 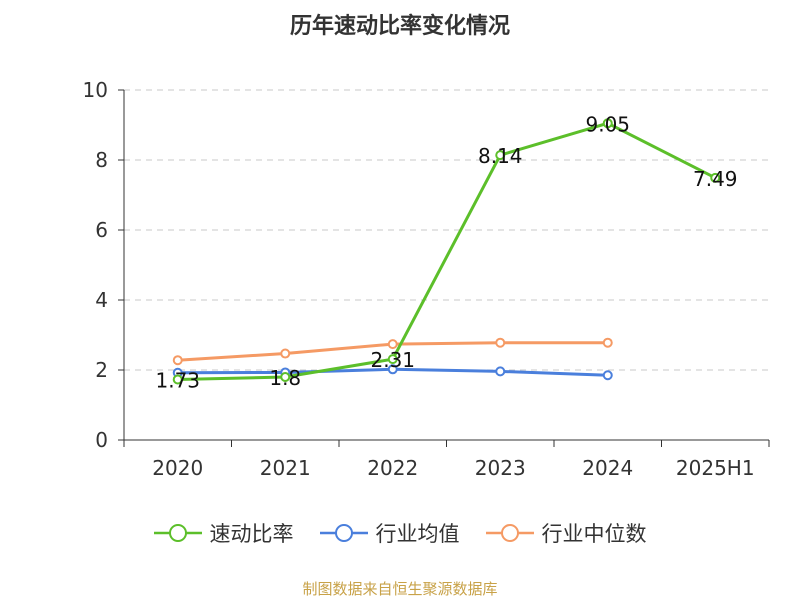 I want to click on y-tick-label: 10, so click(x=95, y=90).